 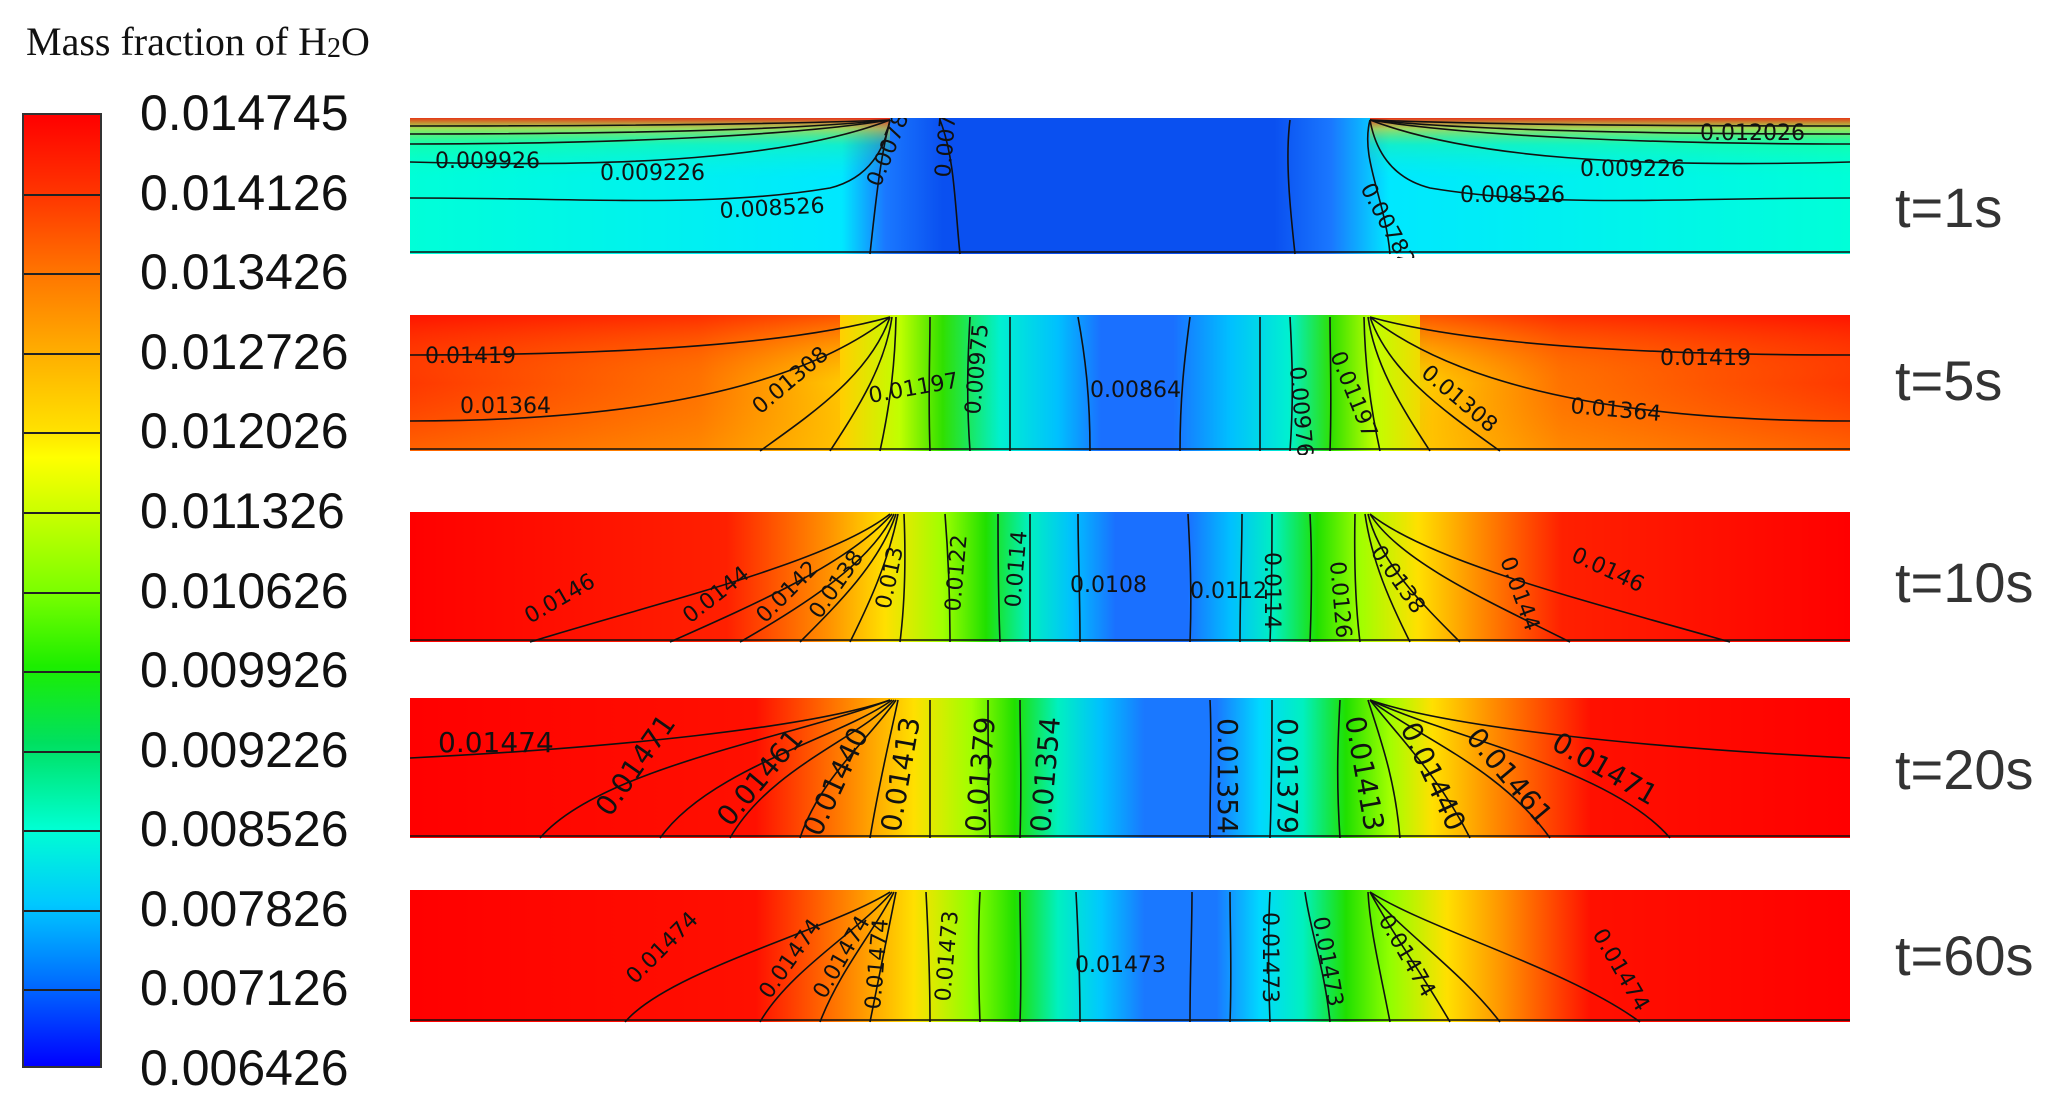 I want to click on contour-label: 0.01354, so click(x=1227, y=776).